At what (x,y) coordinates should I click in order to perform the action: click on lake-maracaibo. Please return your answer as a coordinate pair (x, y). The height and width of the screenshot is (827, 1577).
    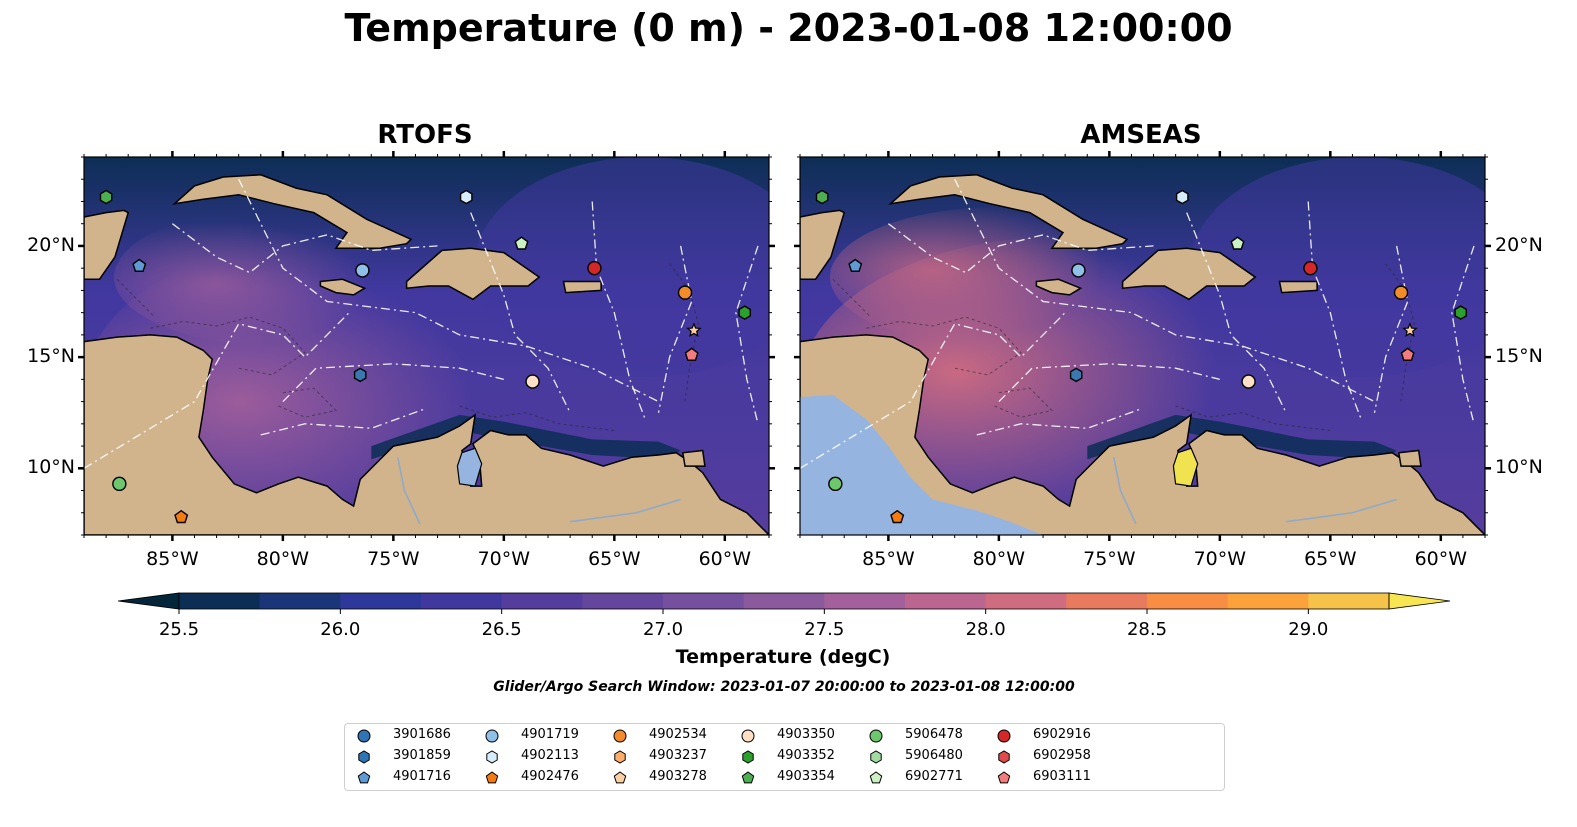
    Looking at the image, I should click on (469, 467).